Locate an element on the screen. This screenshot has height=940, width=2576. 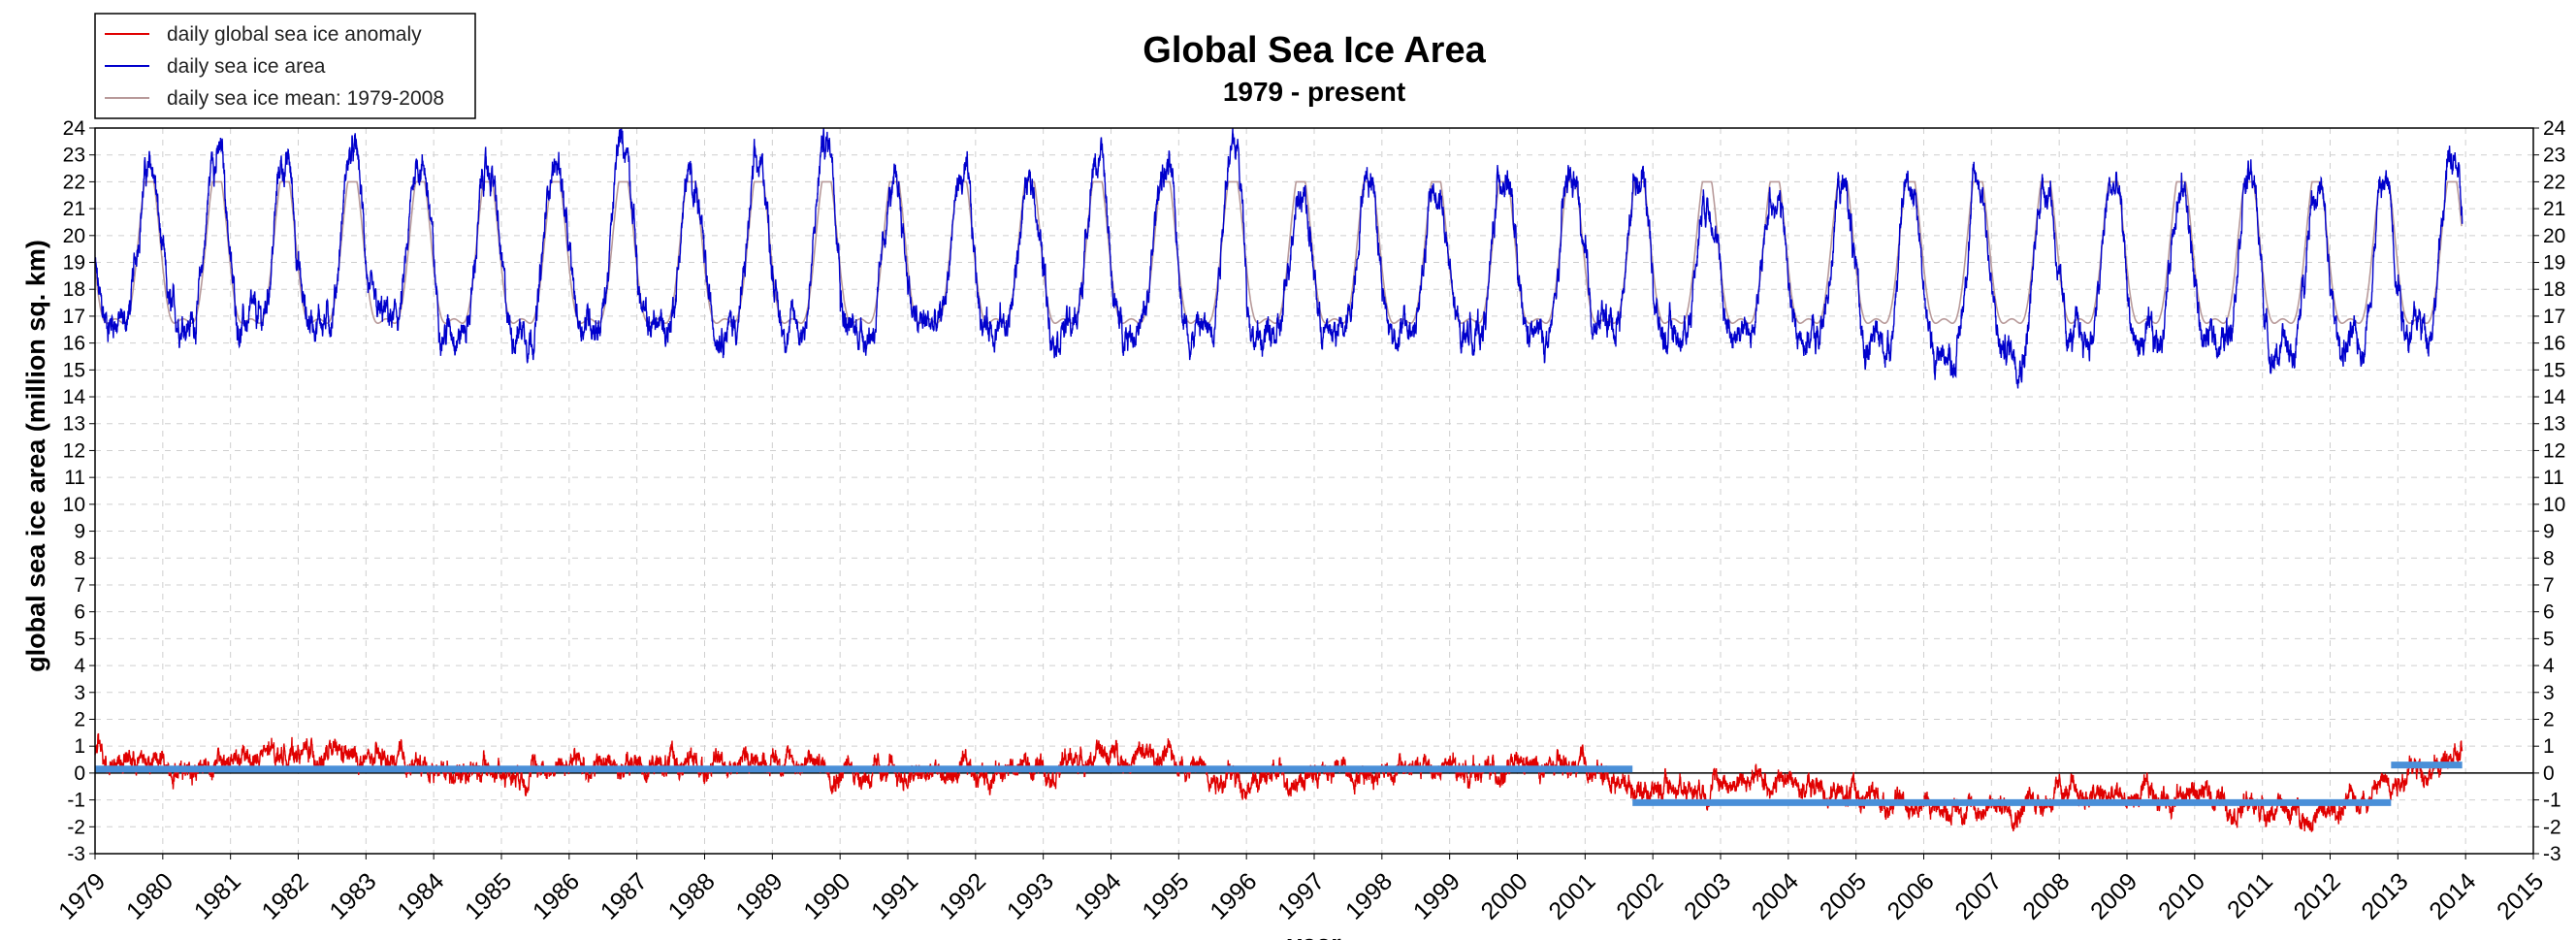
y-tick-label-right: 14 is located at coordinates (2554, 397).